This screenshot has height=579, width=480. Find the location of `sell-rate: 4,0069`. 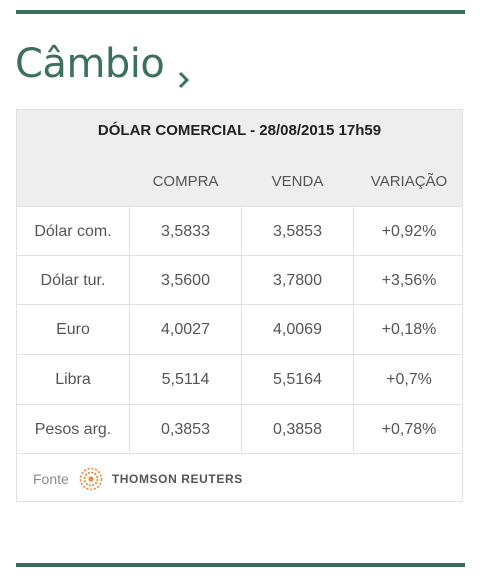

sell-rate: 4,0069 is located at coordinates (297, 329).